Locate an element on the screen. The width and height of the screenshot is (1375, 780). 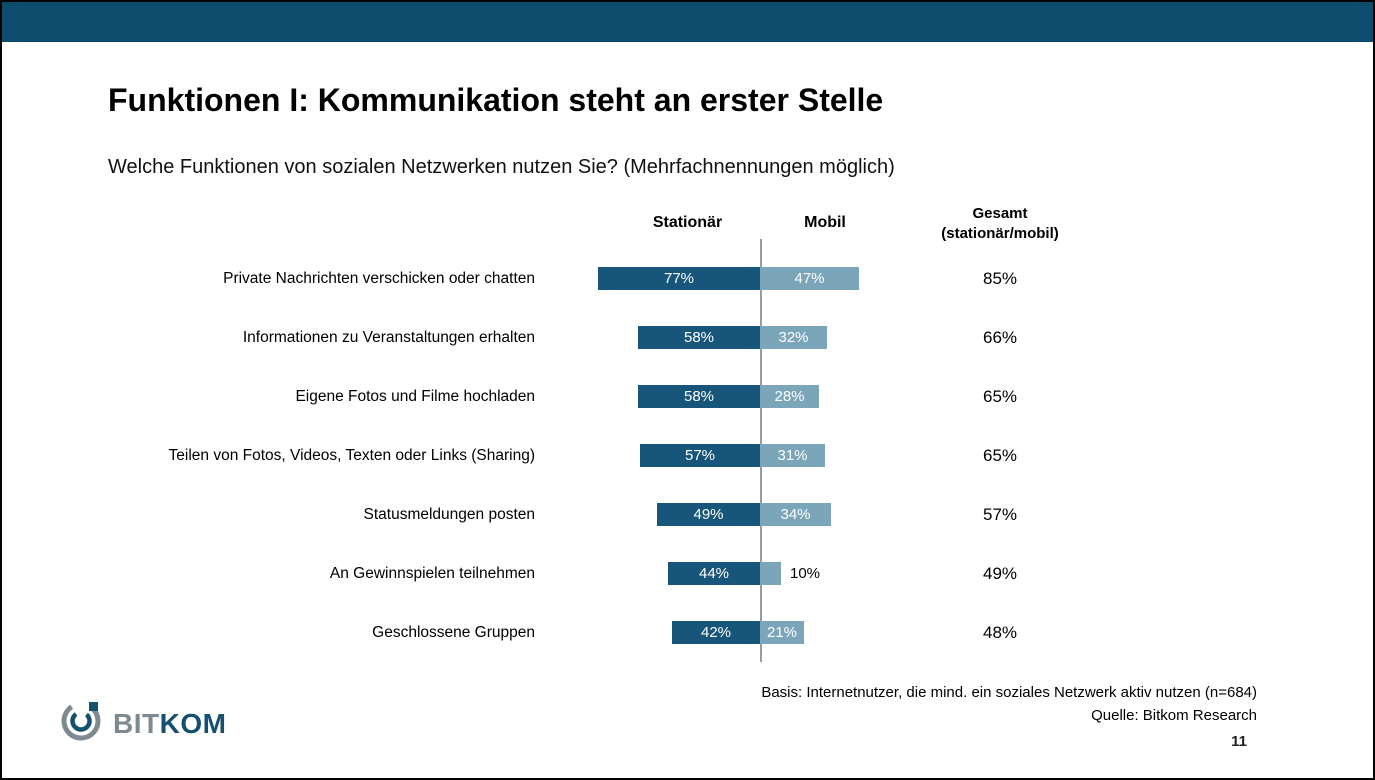
column-header-mobil: Mobil is located at coordinates (825, 222).